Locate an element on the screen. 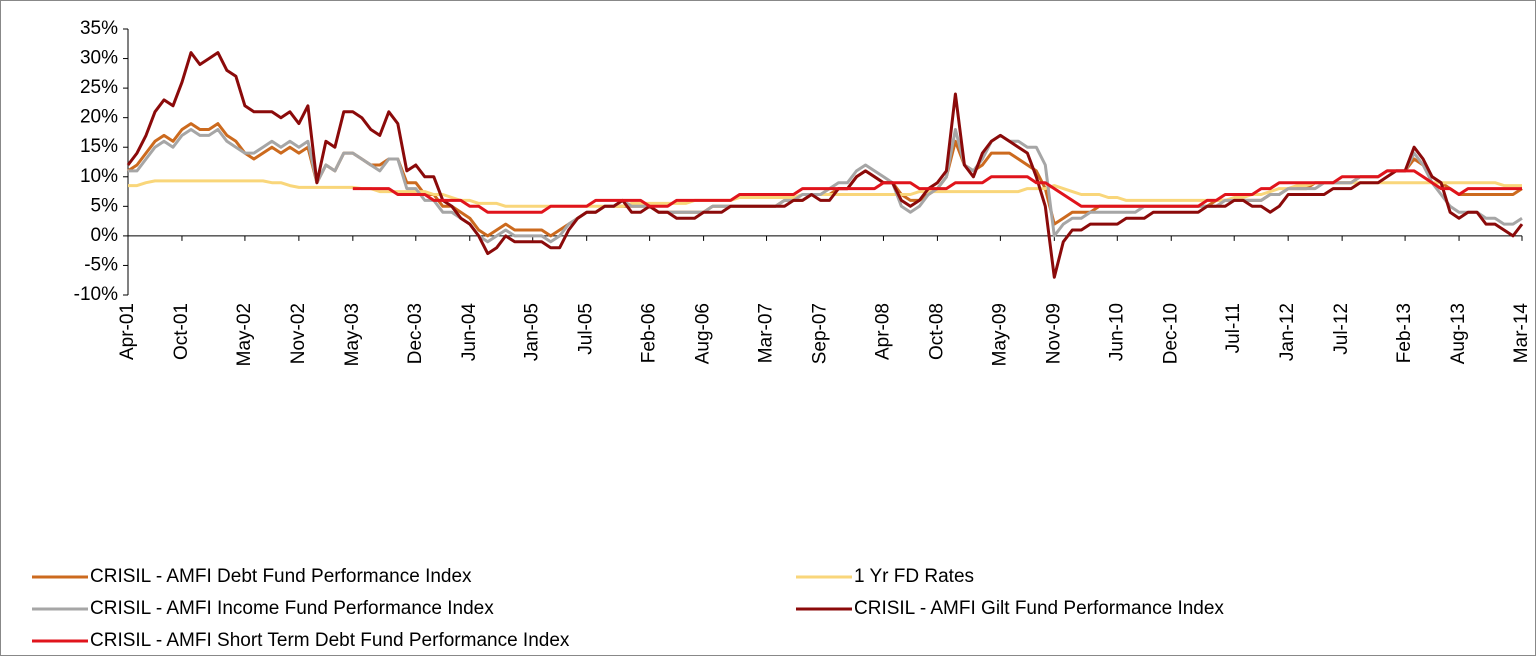  x-tick-label: Jul-05 is located at coordinates (586, 329).